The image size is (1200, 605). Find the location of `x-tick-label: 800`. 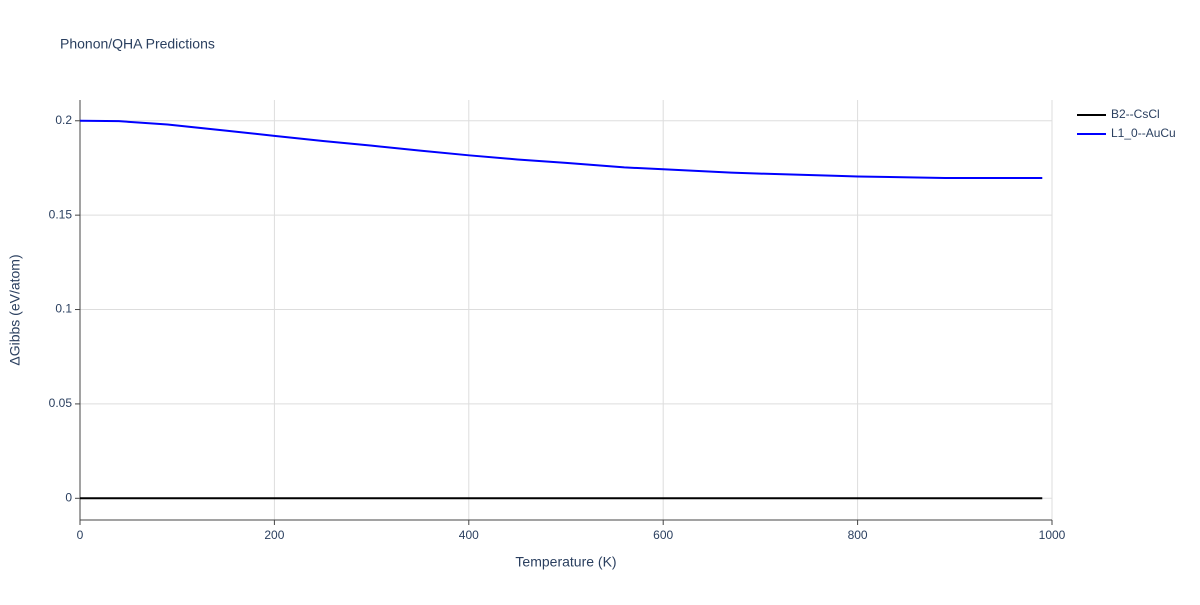

x-tick-label: 800 is located at coordinates (858, 535).